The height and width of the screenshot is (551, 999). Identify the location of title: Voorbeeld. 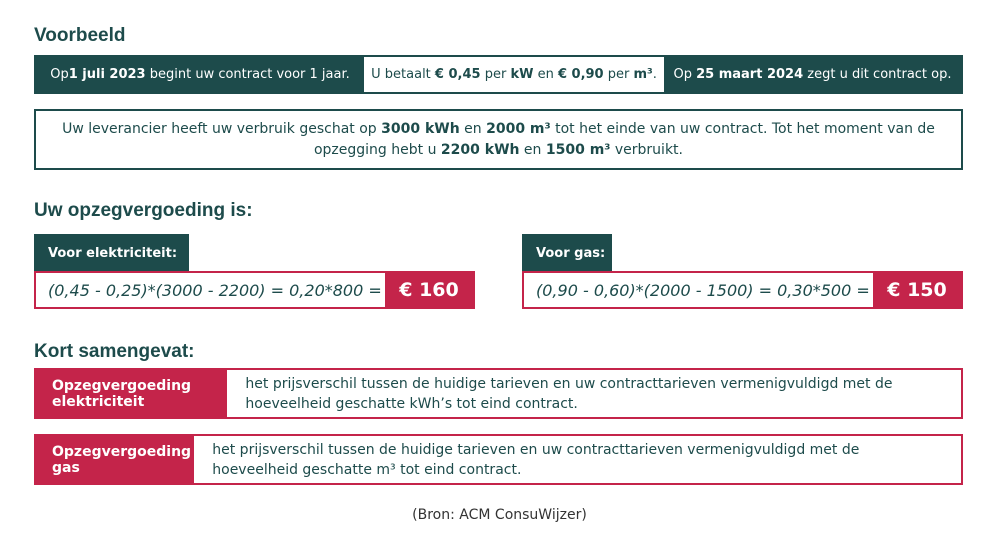
(80, 35).